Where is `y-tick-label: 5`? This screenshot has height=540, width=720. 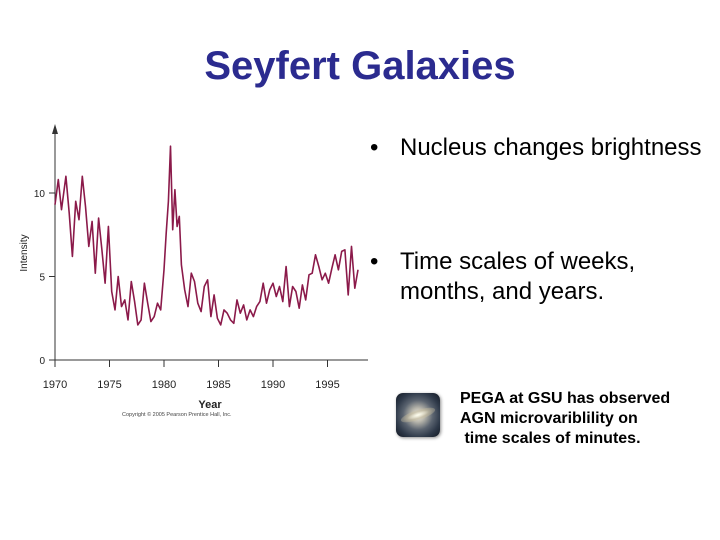 y-tick-label: 5 is located at coordinates (42, 278).